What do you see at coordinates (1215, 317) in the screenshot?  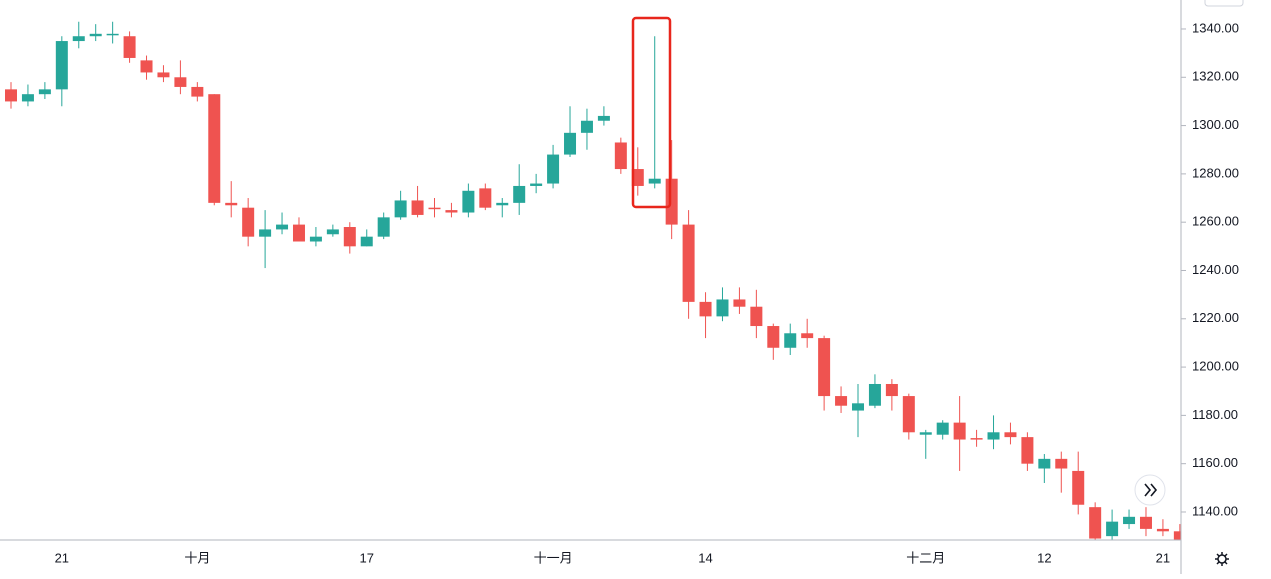 I see `y-tick-label: 1220.00` at bounding box center [1215, 317].